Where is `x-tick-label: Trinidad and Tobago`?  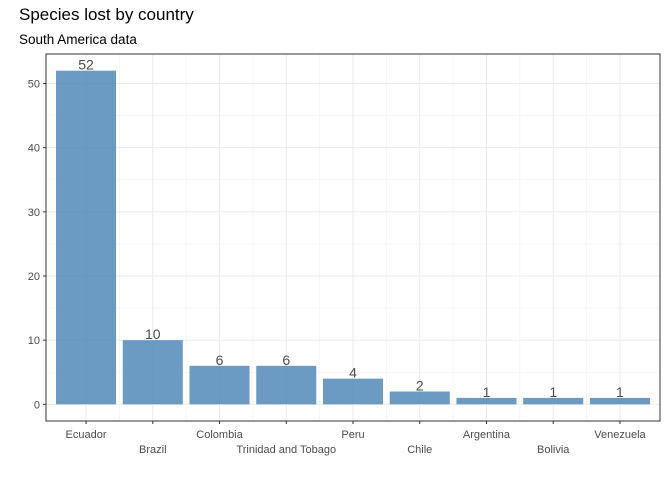 x-tick-label: Trinidad and Tobago is located at coordinates (286, 450).